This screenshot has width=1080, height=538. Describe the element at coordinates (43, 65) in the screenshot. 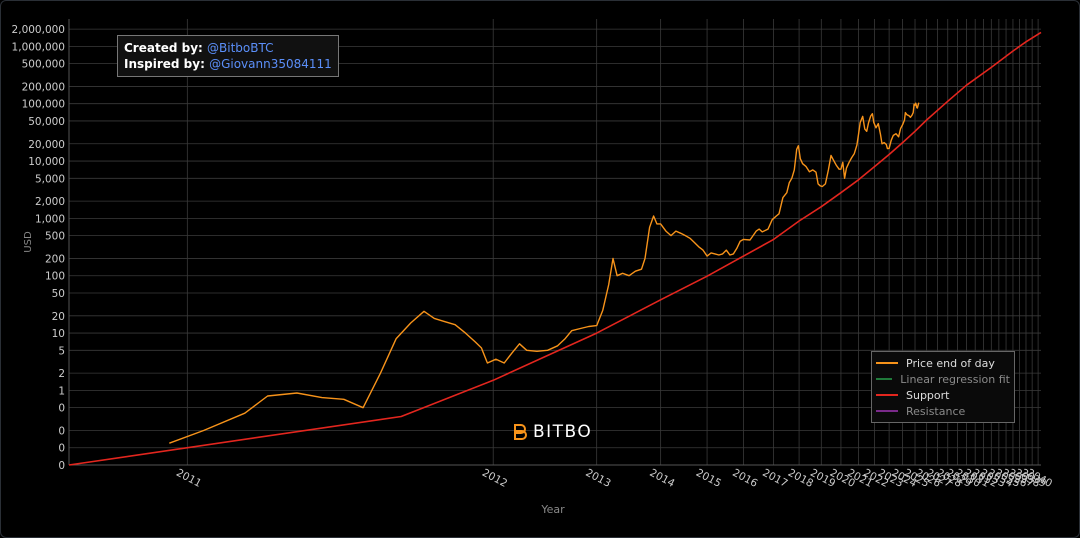

I see `y-tick-label: 500,000` at that location.